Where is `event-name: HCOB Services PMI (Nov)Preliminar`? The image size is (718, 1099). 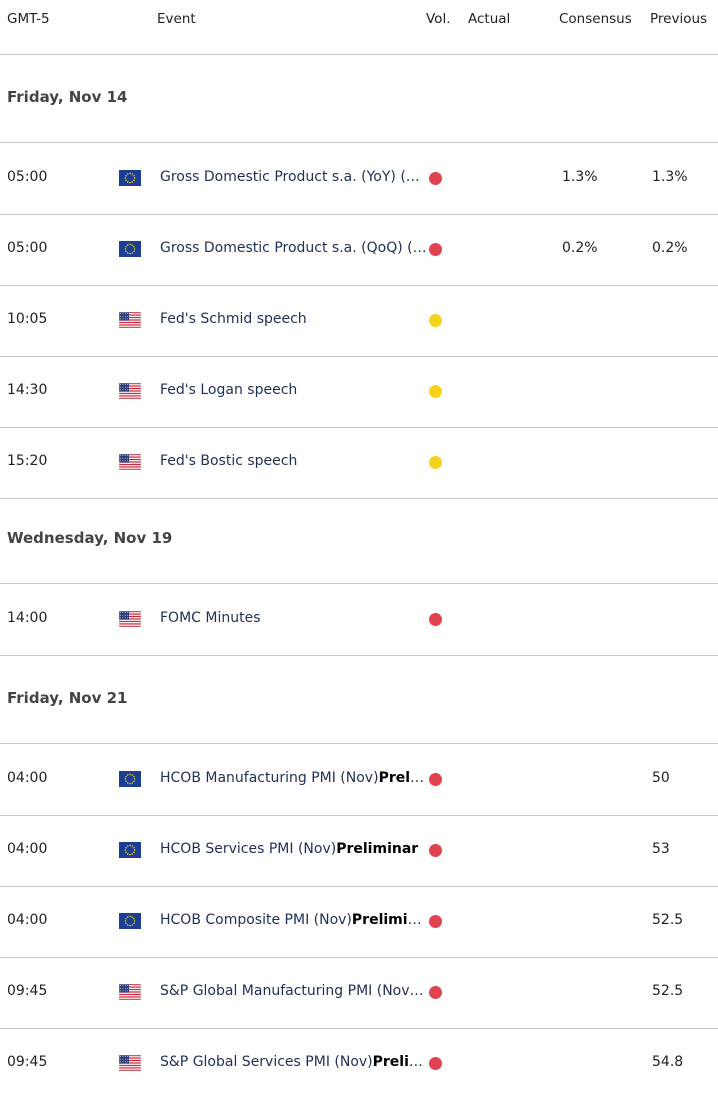
event-name: HCOB Services PMI (Nov)Preliminar is located at coordinates (294, 849).